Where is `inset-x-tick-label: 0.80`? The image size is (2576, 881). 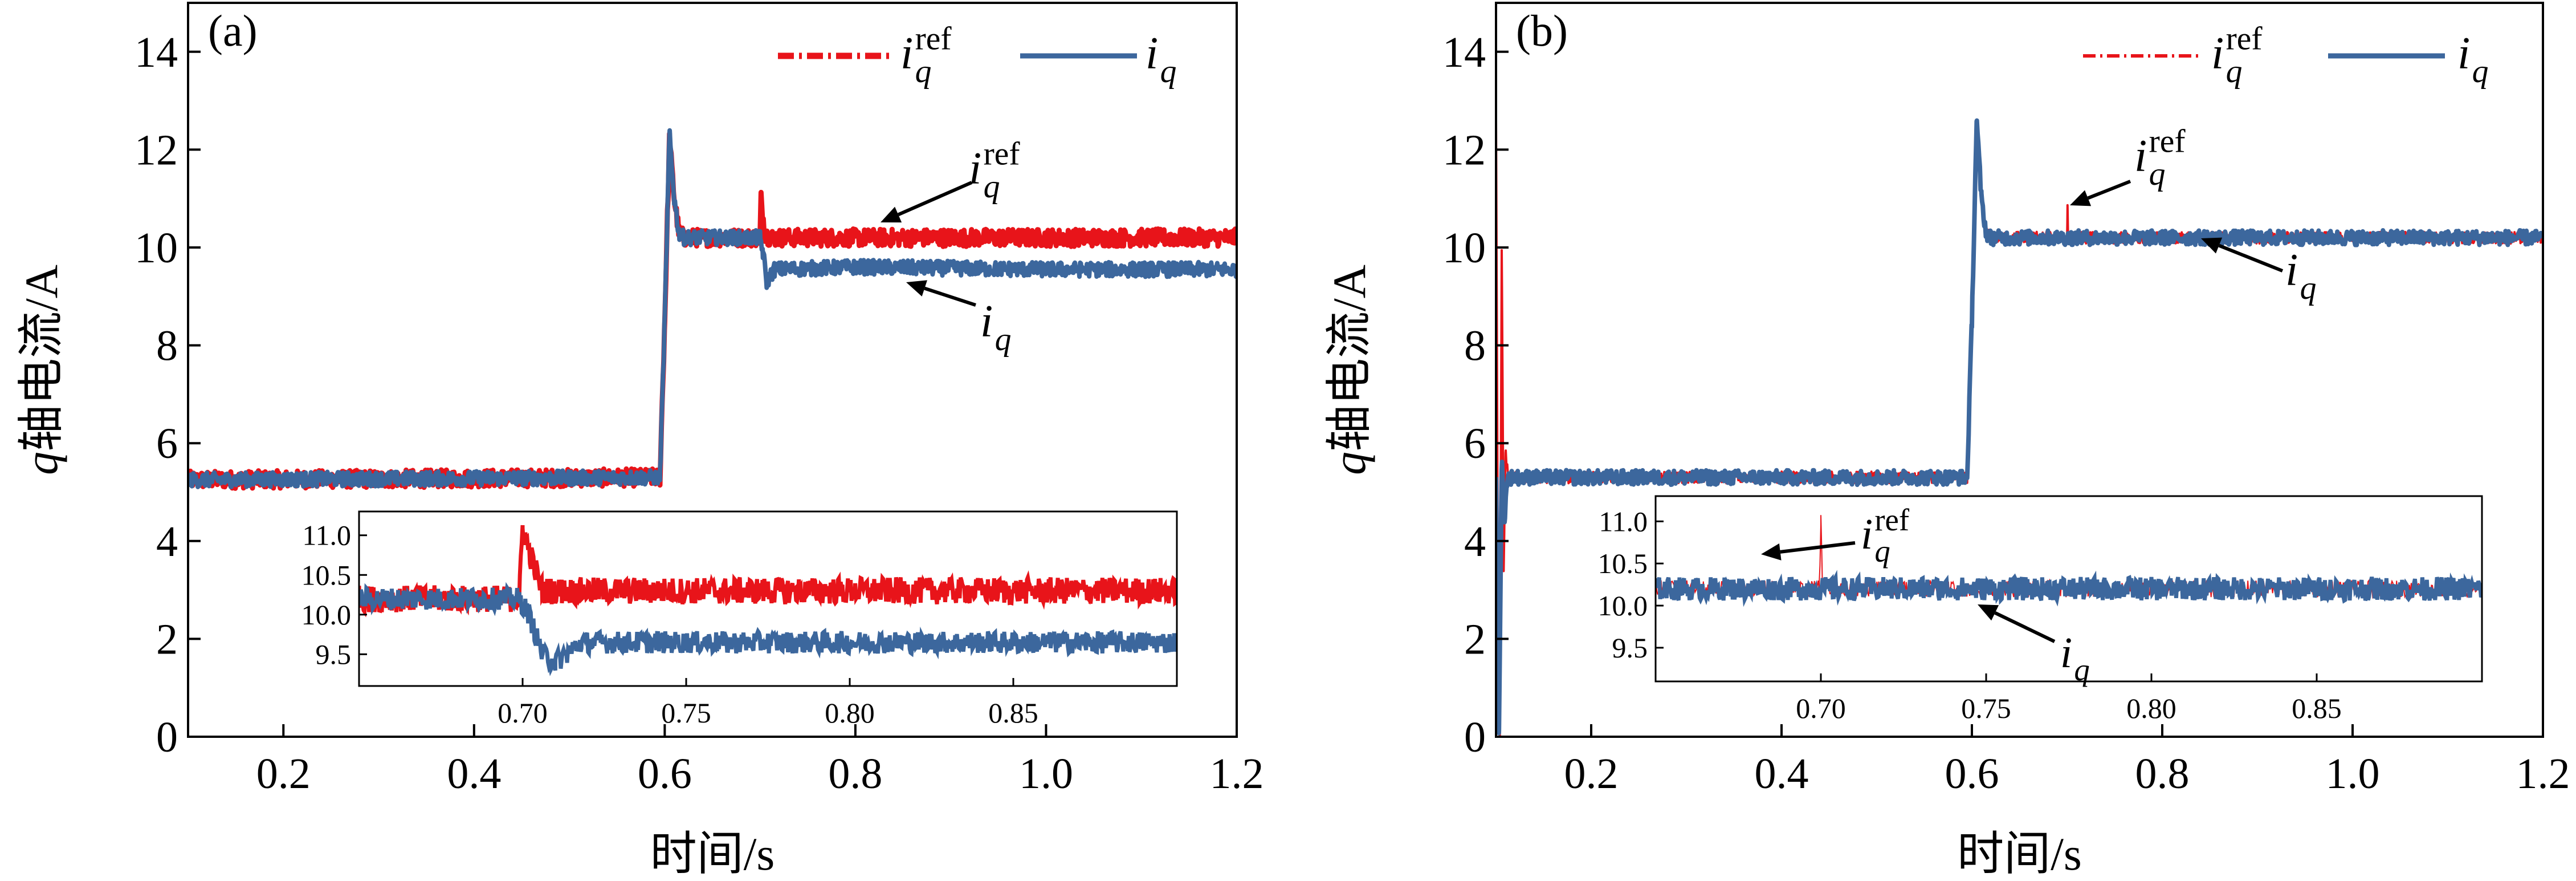
inset-x-tick-label: 0.80 is located at coordinates (850, 713).